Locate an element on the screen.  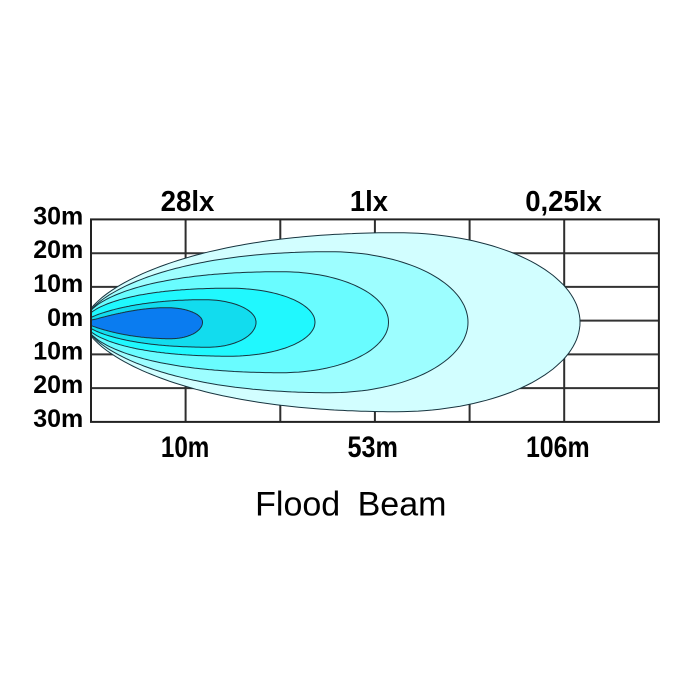
svg-text: 0,25lx is located at coordinates (563, 202).